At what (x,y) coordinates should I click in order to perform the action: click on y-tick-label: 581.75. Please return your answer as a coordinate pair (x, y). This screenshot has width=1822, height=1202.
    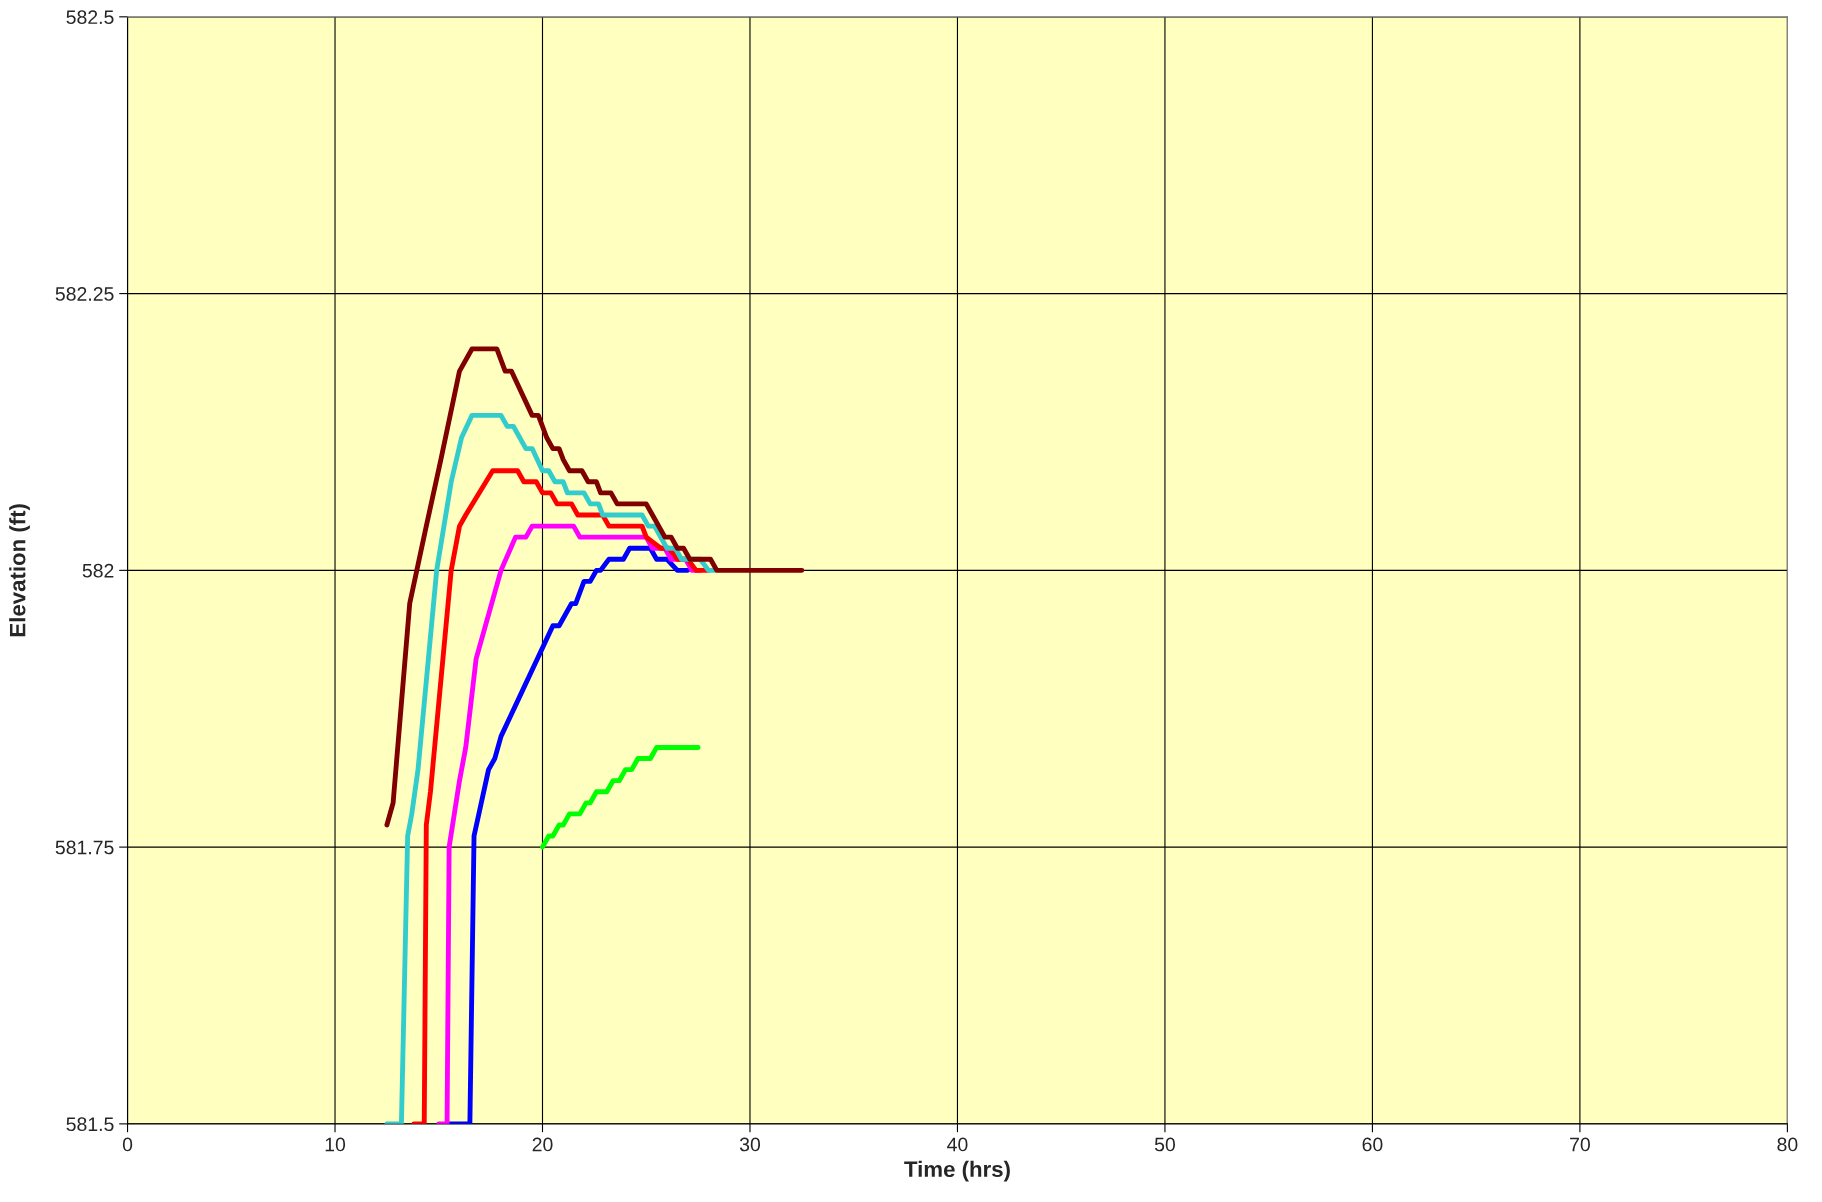
    Looking at the image, I should click on (84, 847).